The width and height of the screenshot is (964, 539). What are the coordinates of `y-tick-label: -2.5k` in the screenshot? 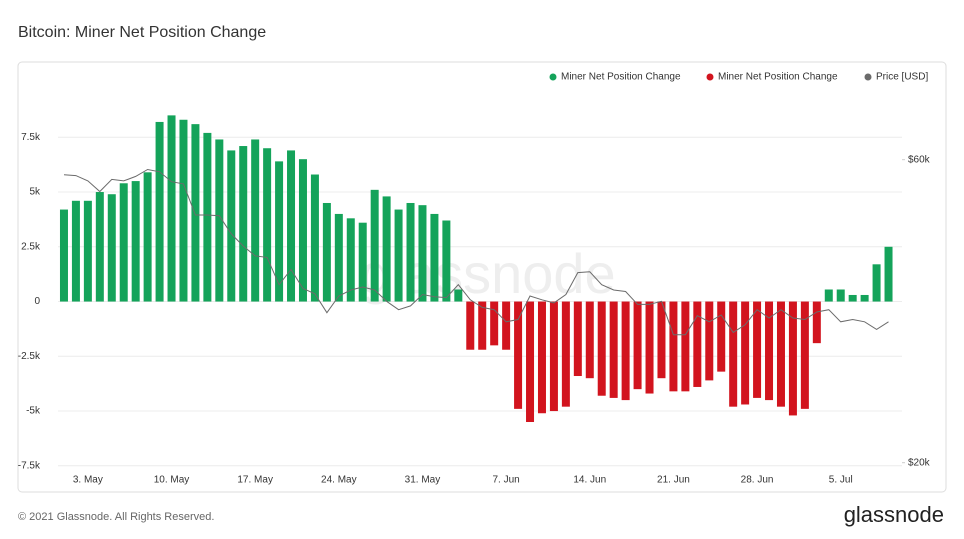 It's located at (29, 356).